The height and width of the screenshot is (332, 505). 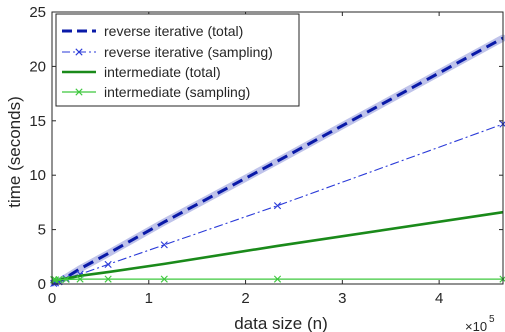 I want to click on legend-item-1: reverse iterative (sampling), so click(x=167, y=52).